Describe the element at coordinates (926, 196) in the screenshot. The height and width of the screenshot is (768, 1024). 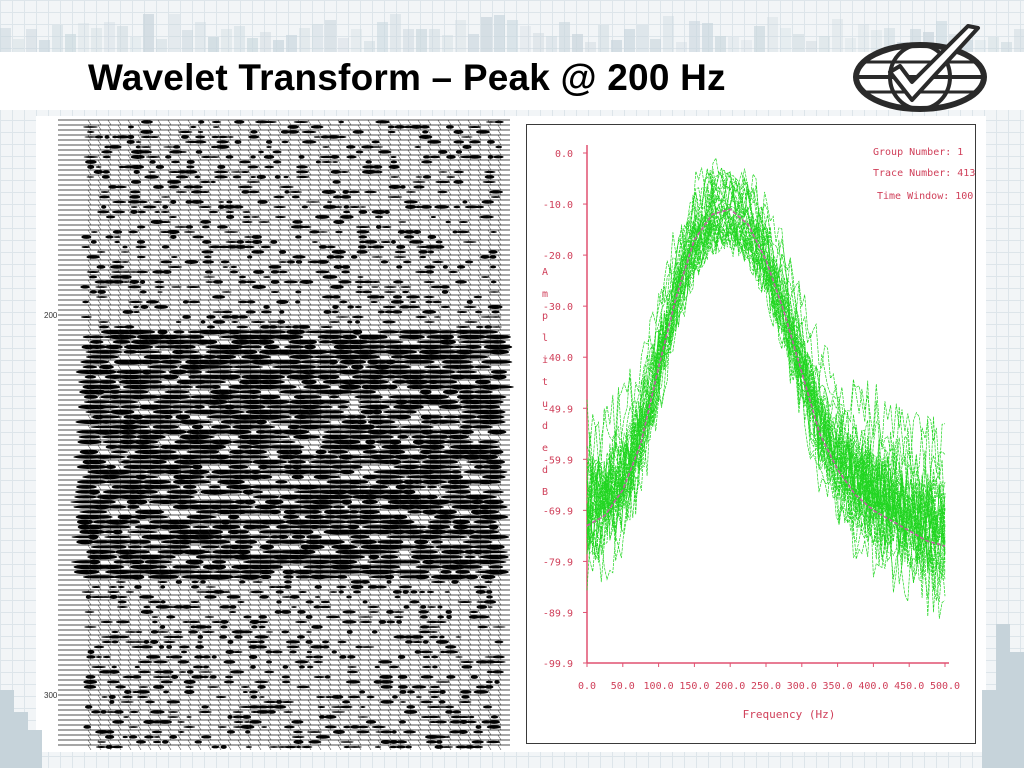
I see `annotation-time-window: Time Window: 100 - 600` at that location.